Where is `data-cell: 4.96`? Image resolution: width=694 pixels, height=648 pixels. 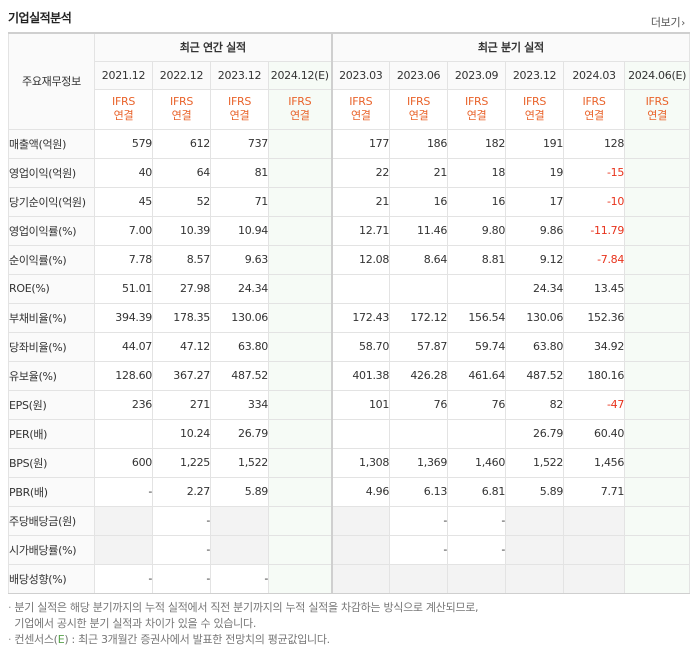
data-cell: 4.96 is located at coordinates (360, 491).